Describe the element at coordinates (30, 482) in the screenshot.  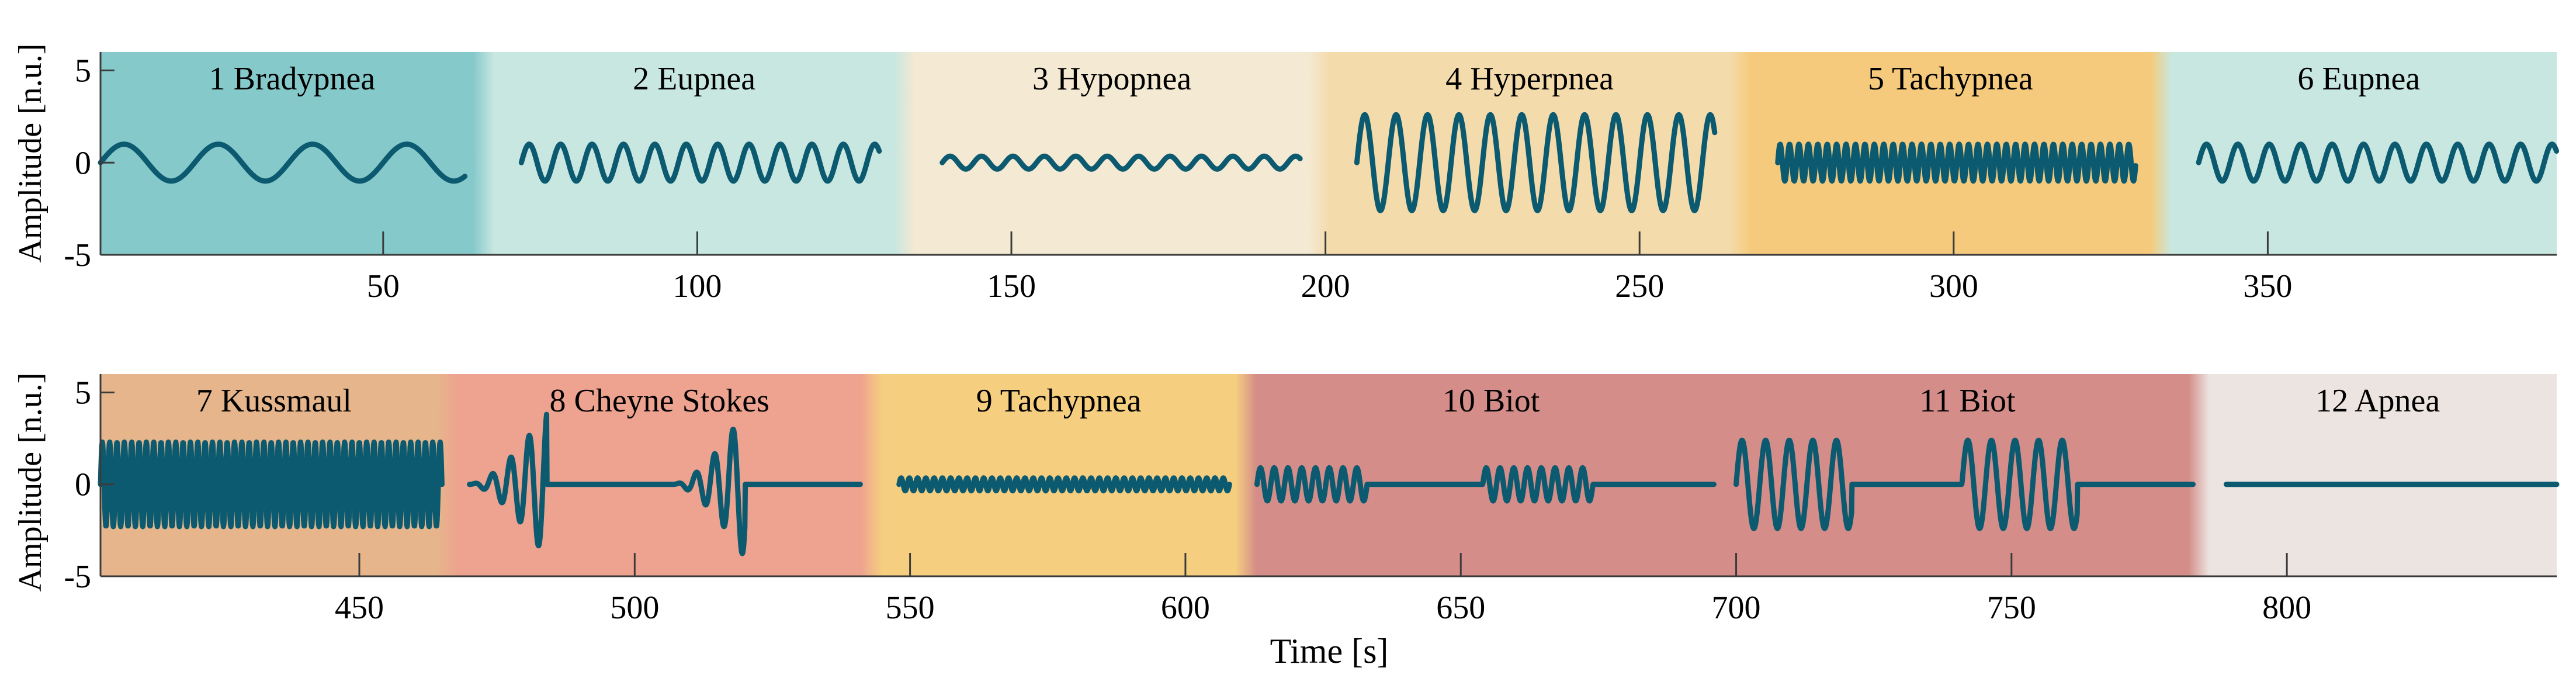
I see `bottom-y-axis-label: Amplitude [n.u.]` at that location.